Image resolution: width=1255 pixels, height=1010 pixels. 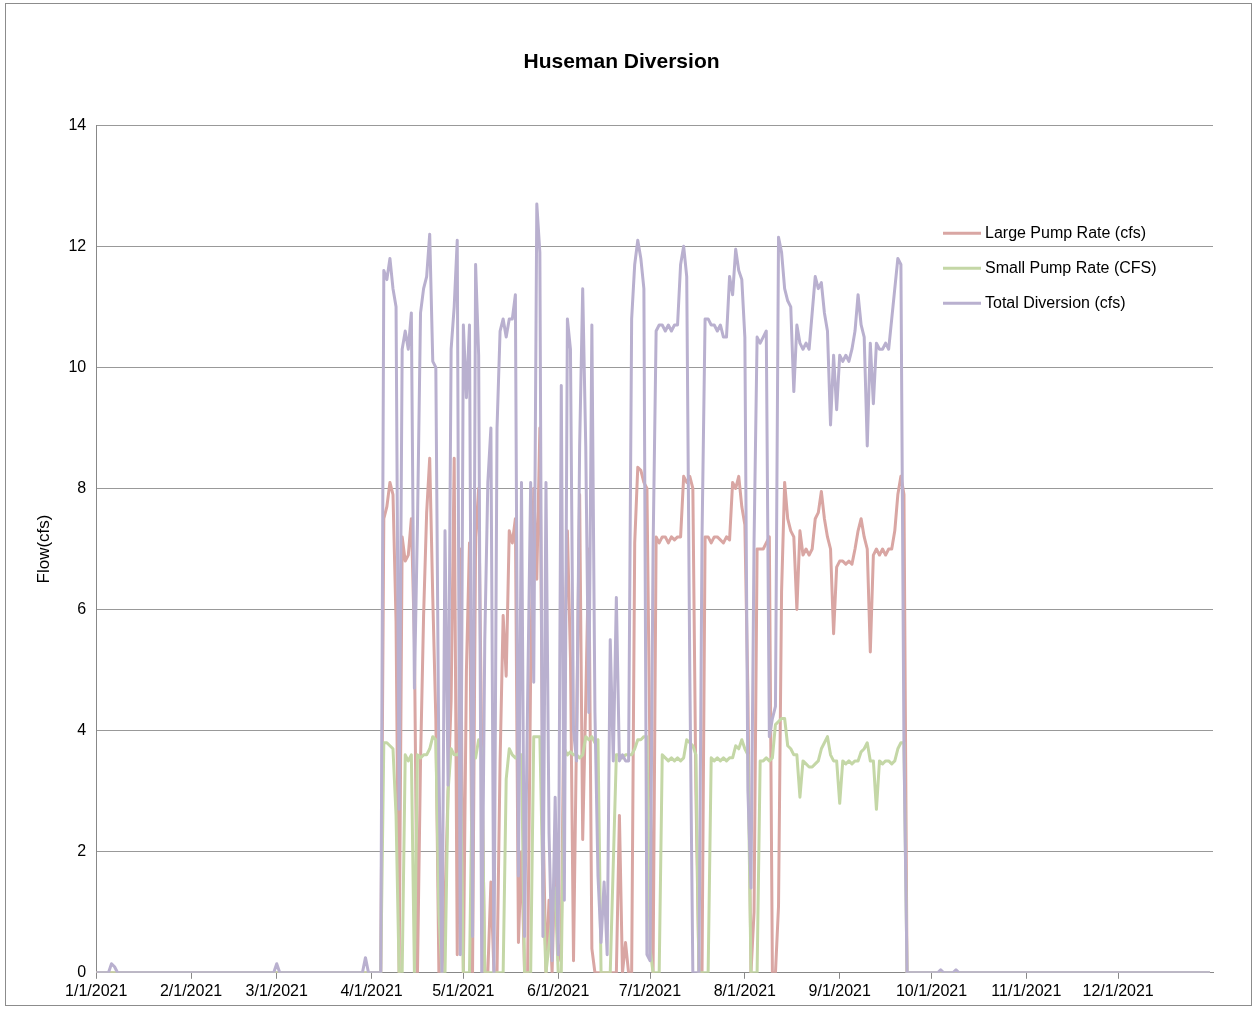 I want to click on y-tick-label: 6, so click(x=82, y=608).